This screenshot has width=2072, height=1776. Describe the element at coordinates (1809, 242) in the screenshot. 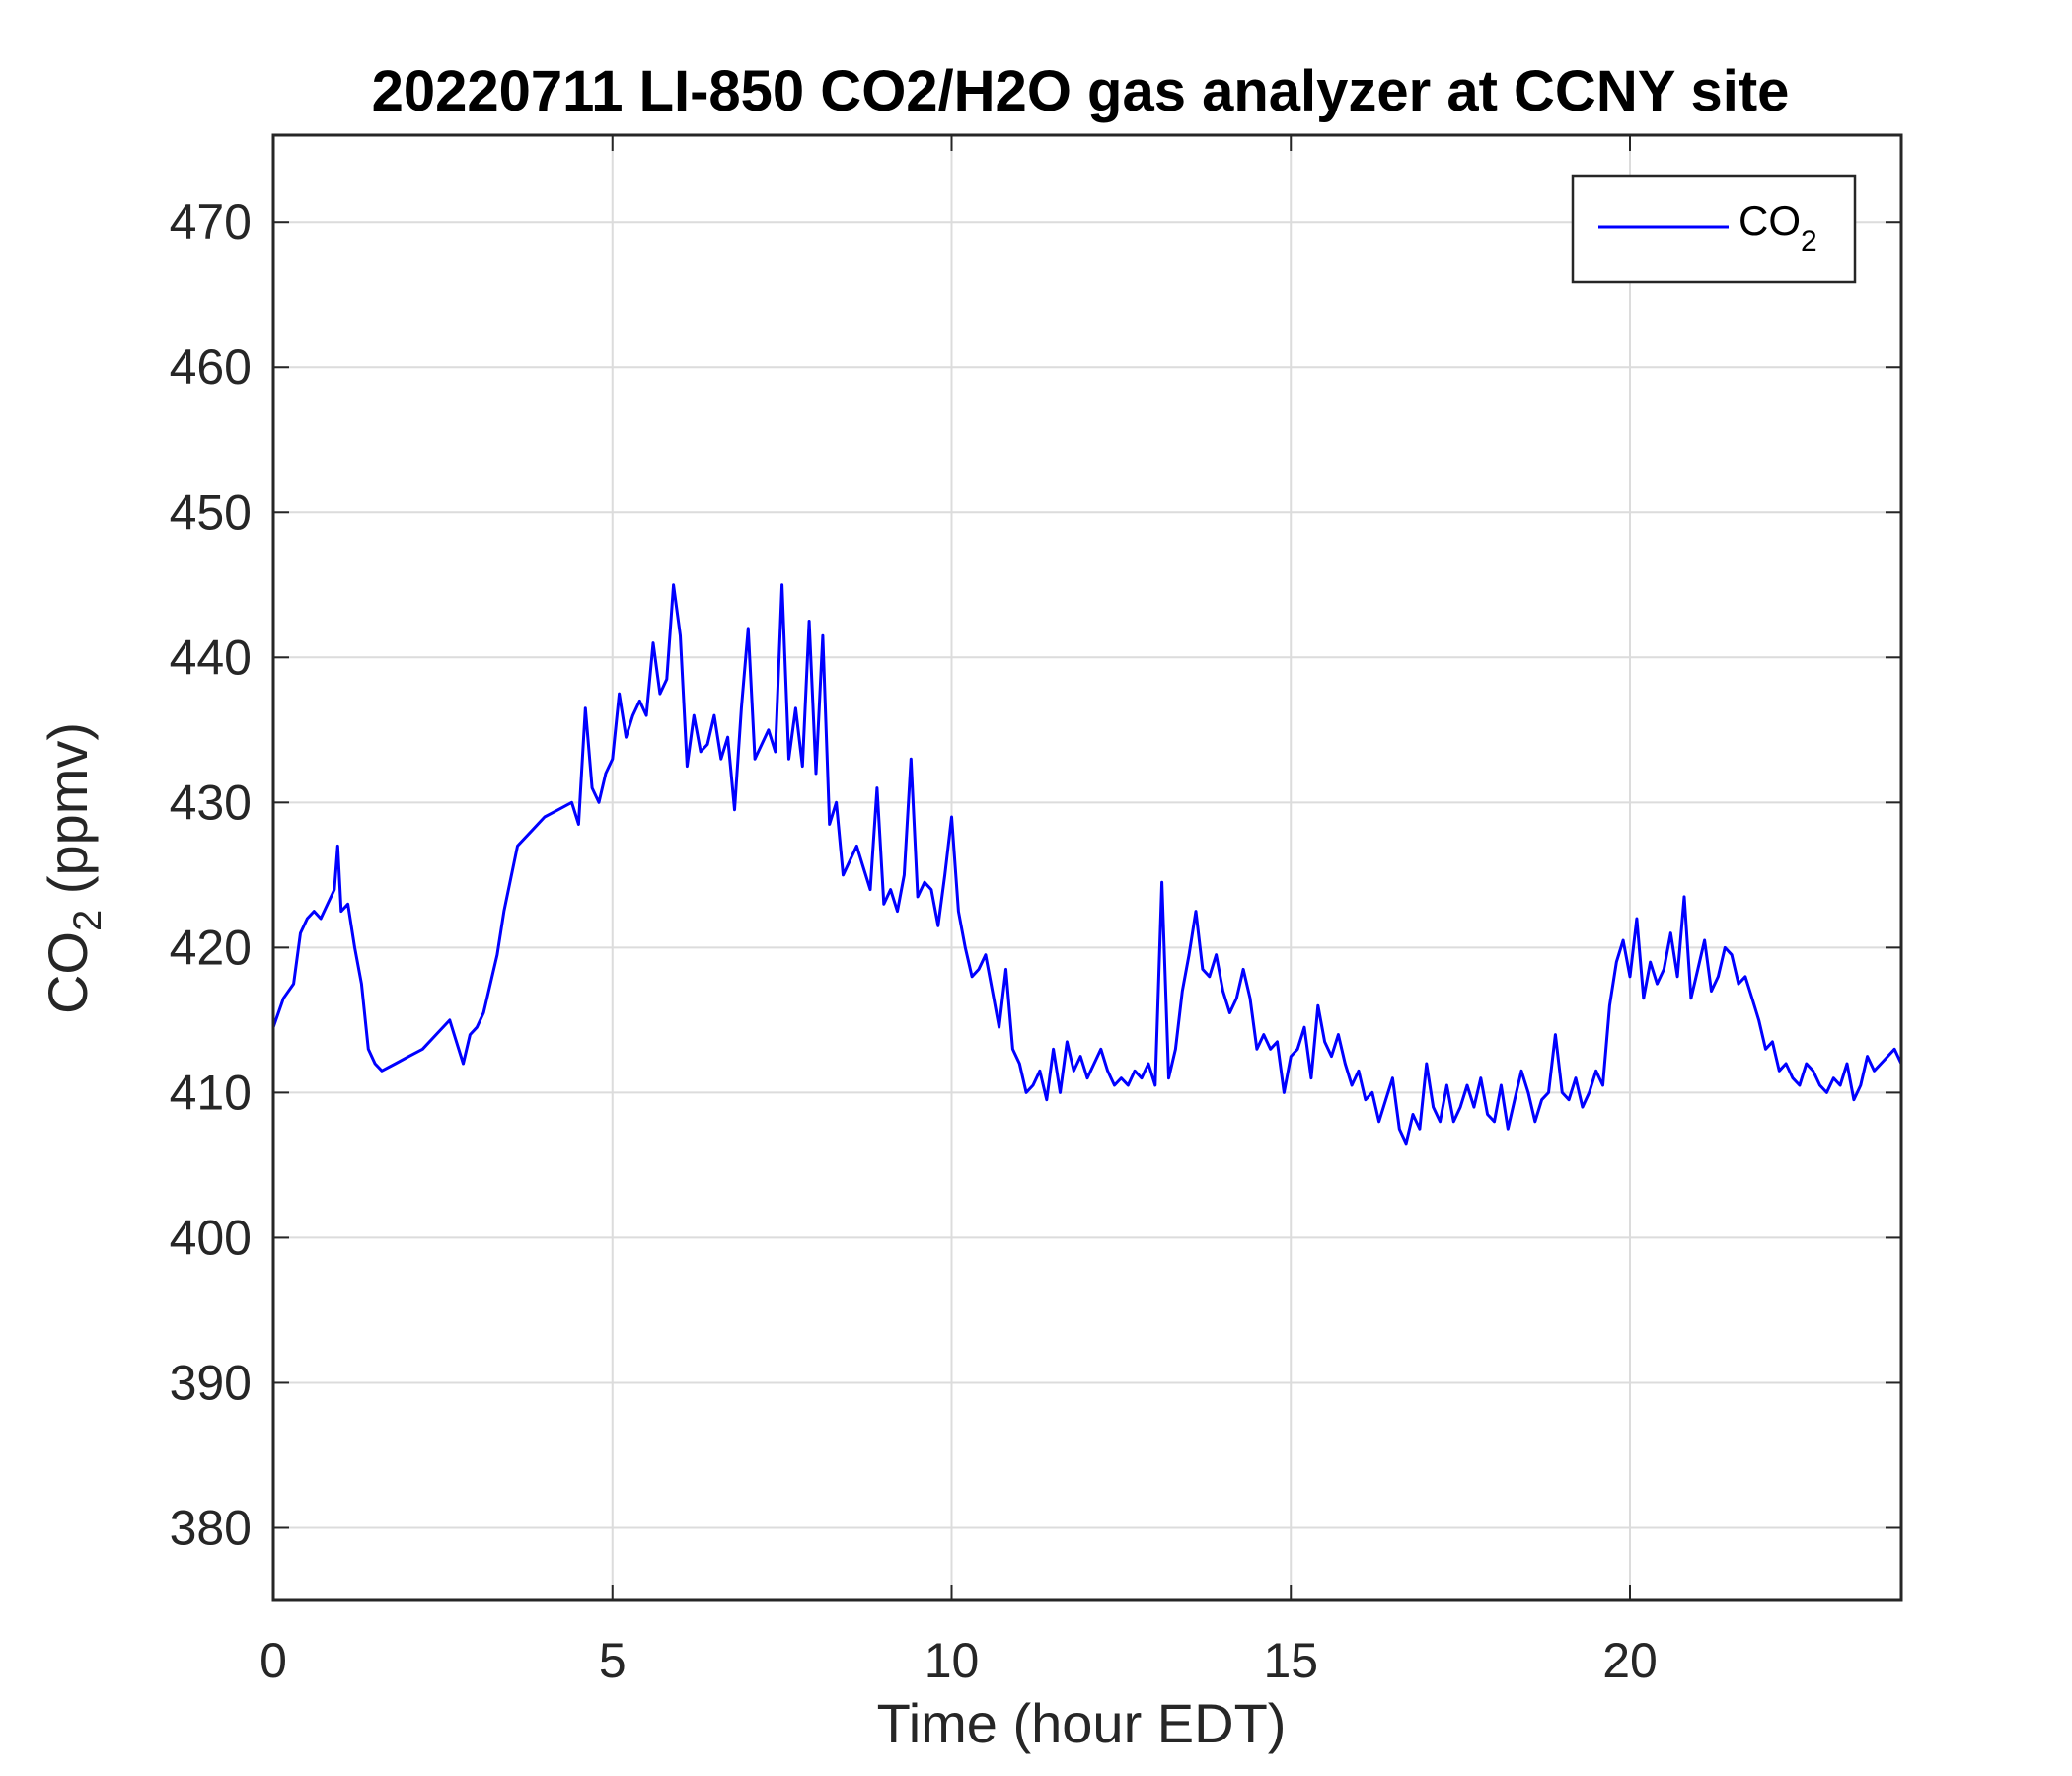

I see `legend-label-subscript: 2` at that location.